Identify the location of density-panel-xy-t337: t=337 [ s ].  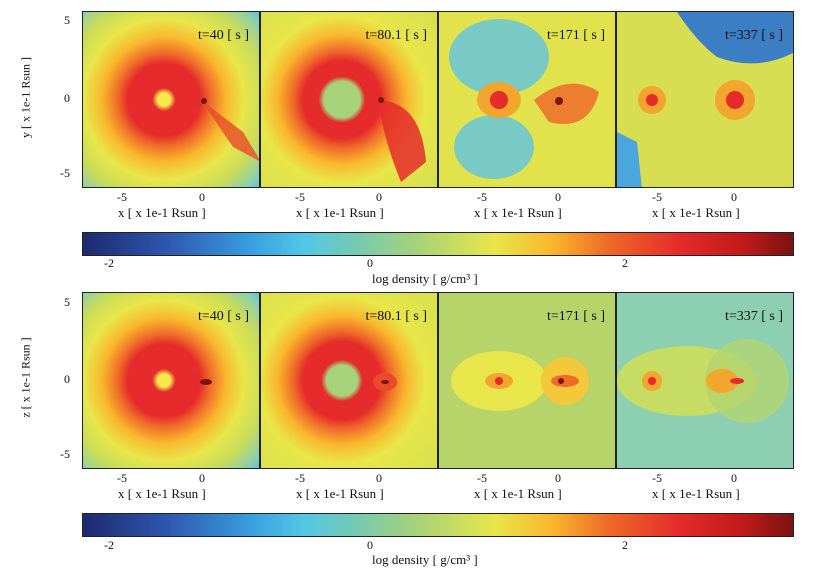
(705, 99).